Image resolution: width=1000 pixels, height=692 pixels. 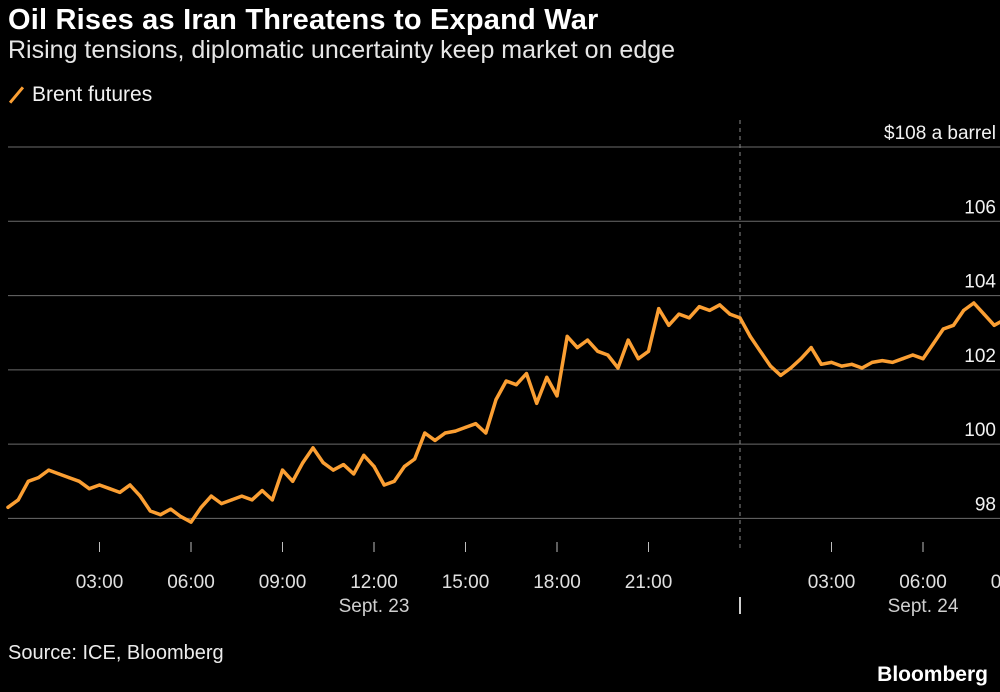 What do you see at coordinates (92, 94) in the screenshot?
I see `legend-label-brent: Brent futures` at bounding box center [92, 94].